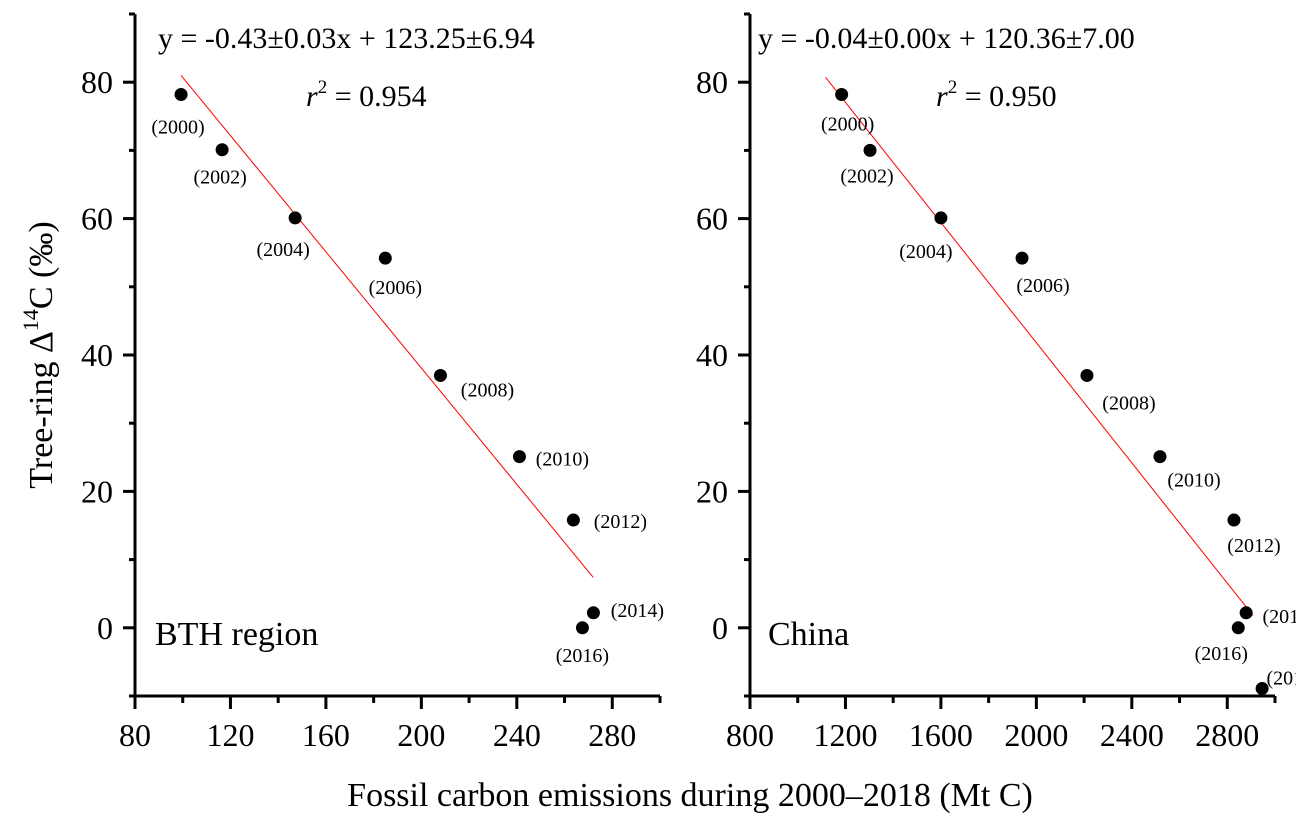 The image size is (1296, 816). Describe the element at coordinates (845, 735) in the screenshot. I see `x-tick-label: 1200` at that location.